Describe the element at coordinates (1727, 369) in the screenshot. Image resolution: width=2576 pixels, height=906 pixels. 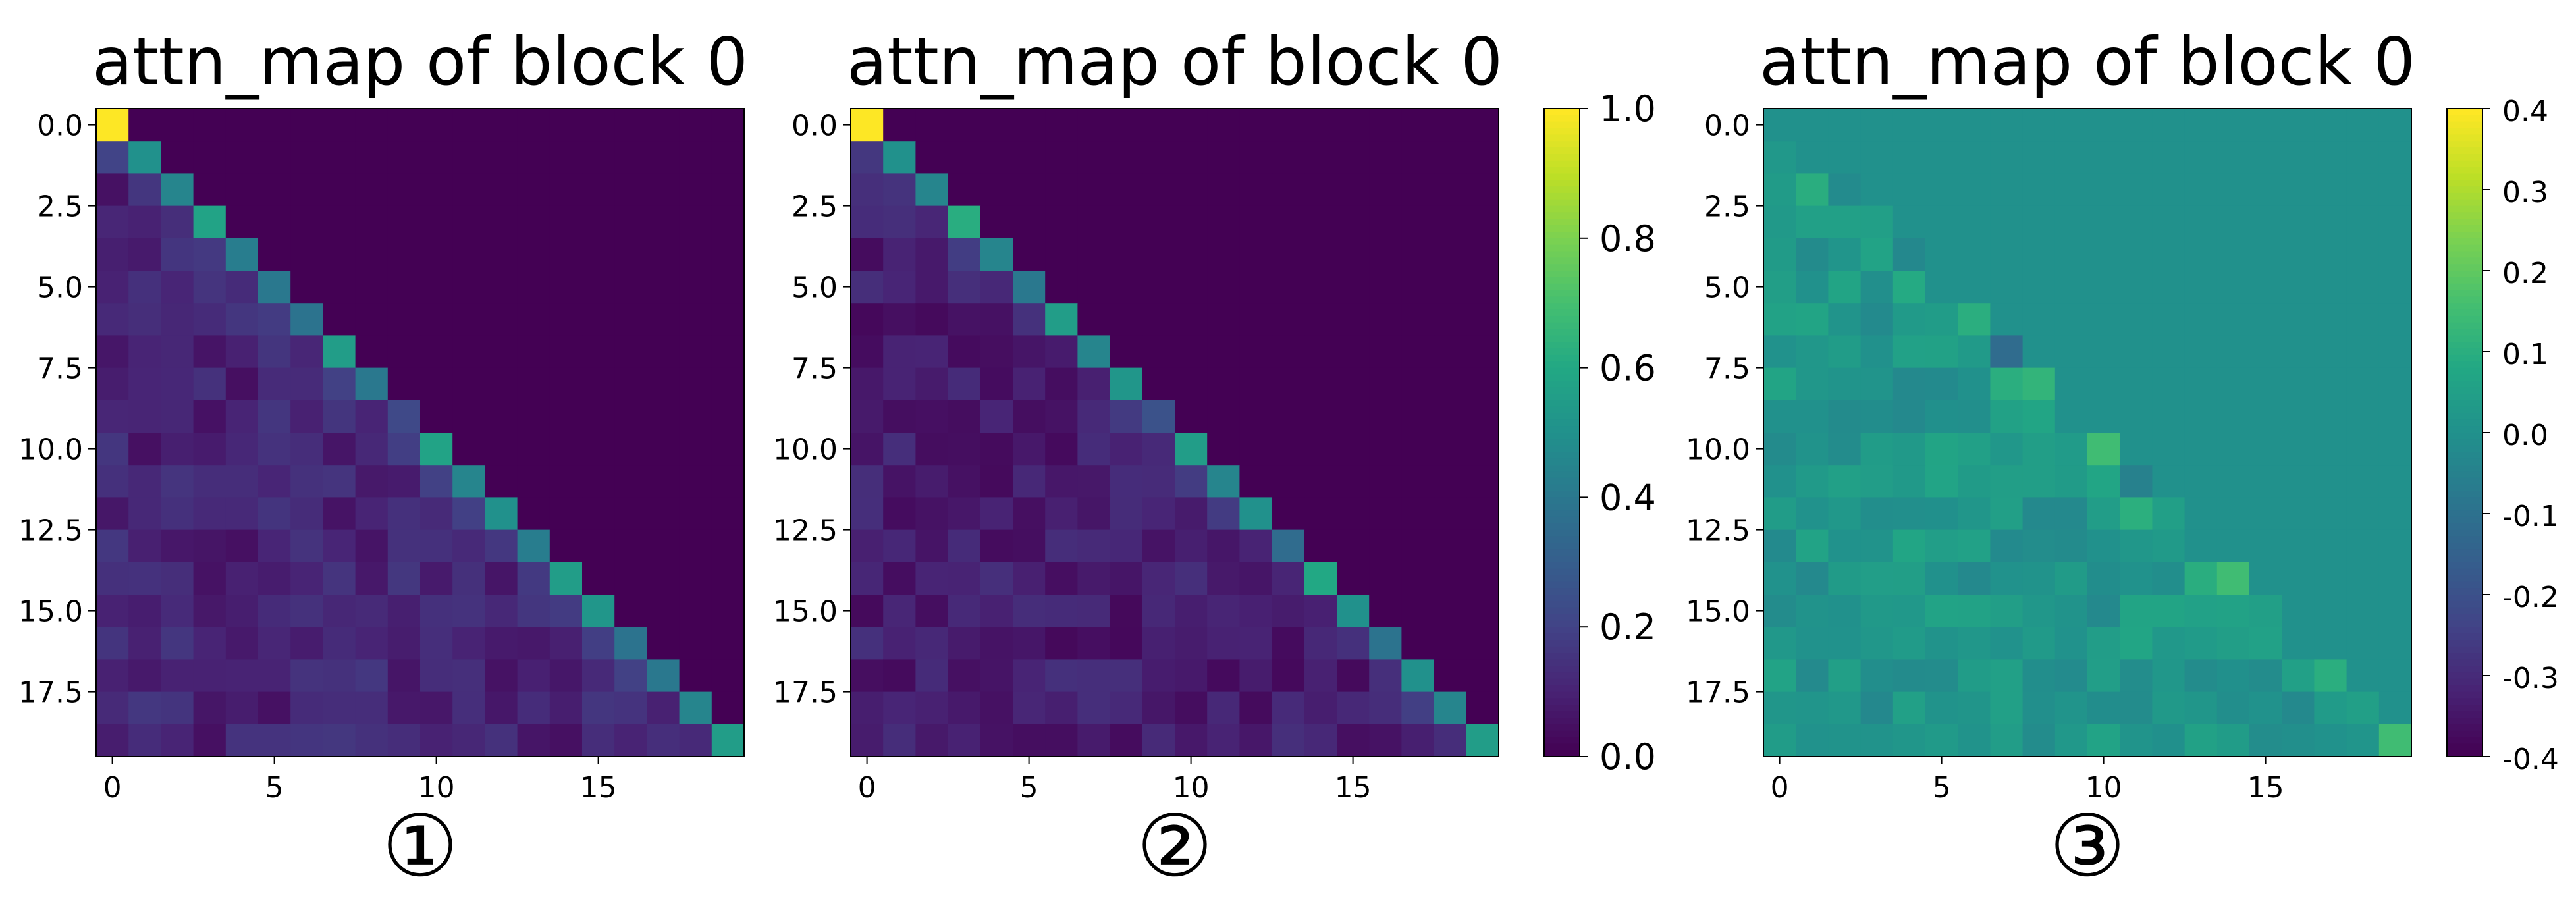
I see `y-tick-label: 7.5` at that location.